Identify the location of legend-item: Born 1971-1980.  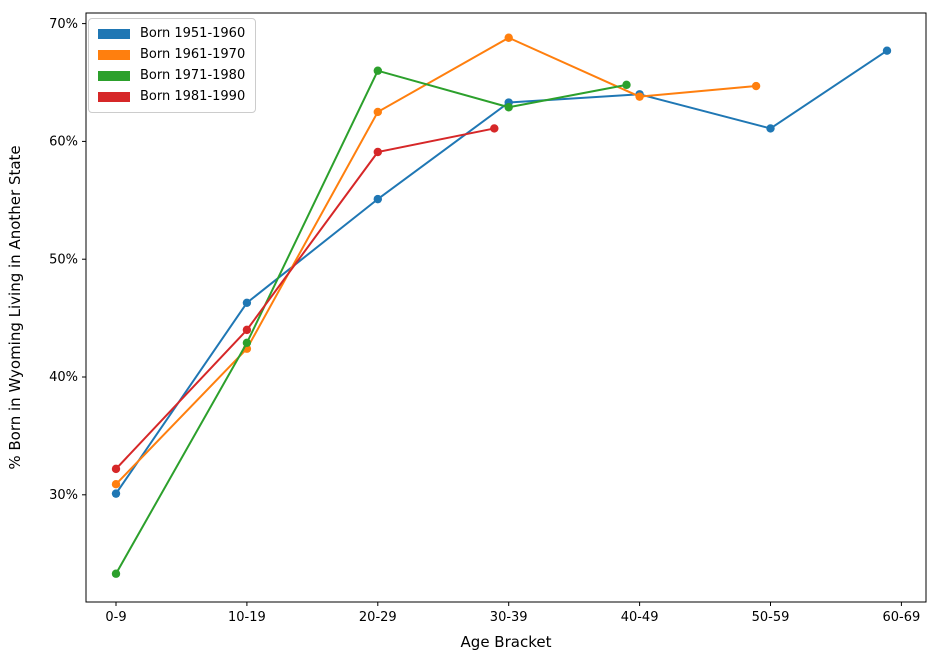
(171, 76).